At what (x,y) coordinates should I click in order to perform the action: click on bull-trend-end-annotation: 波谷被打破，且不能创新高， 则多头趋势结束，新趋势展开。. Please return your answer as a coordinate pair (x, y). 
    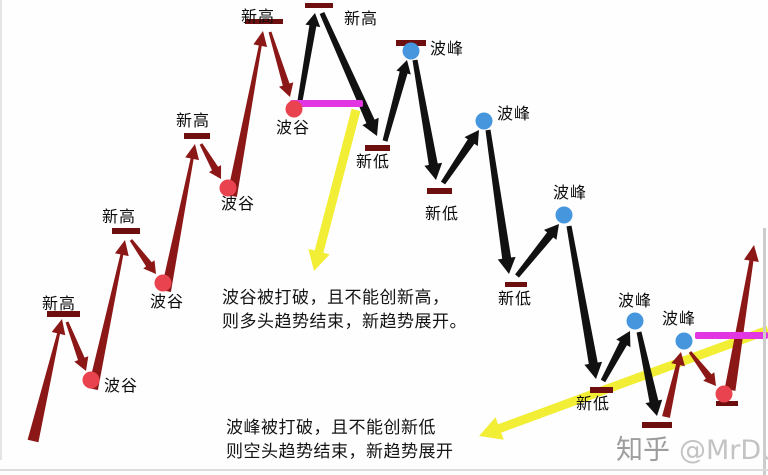
    Looking at the image, I should click on (344, 310).